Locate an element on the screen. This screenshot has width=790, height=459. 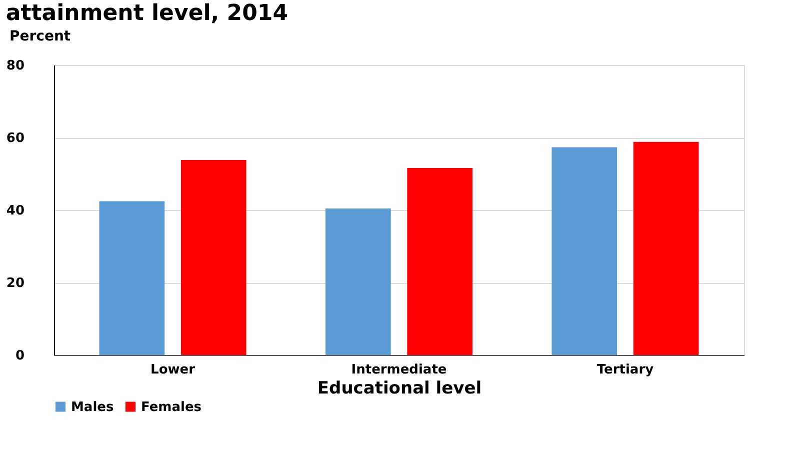
x-tick-label: Tertiary is located at coordinates (625, 370).